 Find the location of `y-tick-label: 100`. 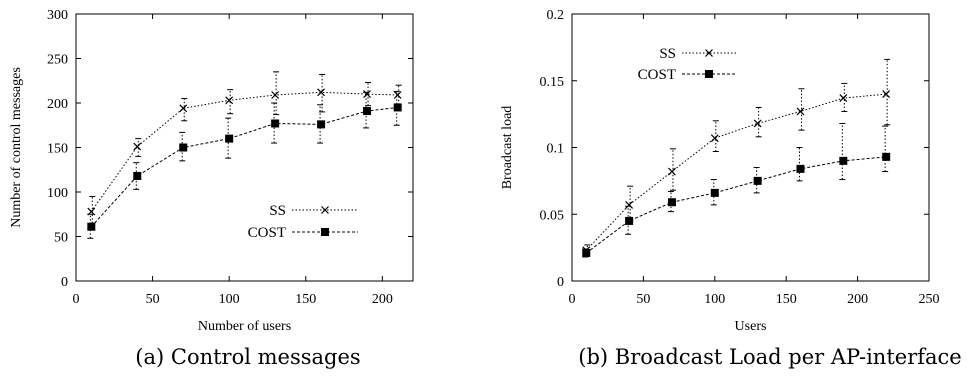

y-tick-label: 100 is located at coordinates (57, 193).